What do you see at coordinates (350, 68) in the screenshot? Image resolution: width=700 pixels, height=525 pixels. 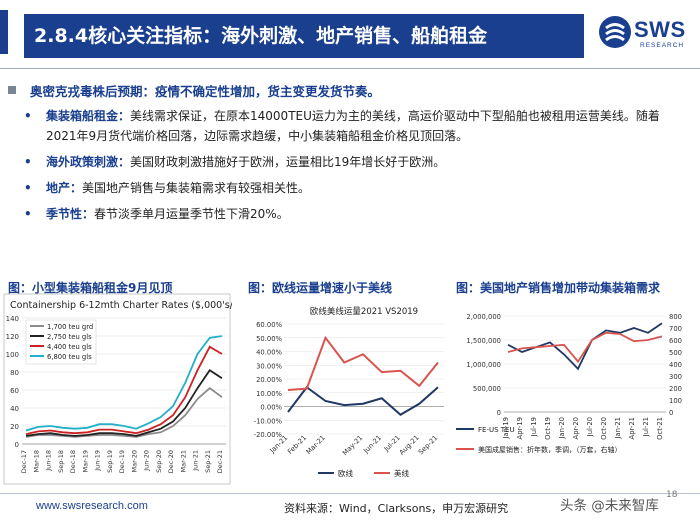 I see `header-divider` at bounding box center [350, 68].